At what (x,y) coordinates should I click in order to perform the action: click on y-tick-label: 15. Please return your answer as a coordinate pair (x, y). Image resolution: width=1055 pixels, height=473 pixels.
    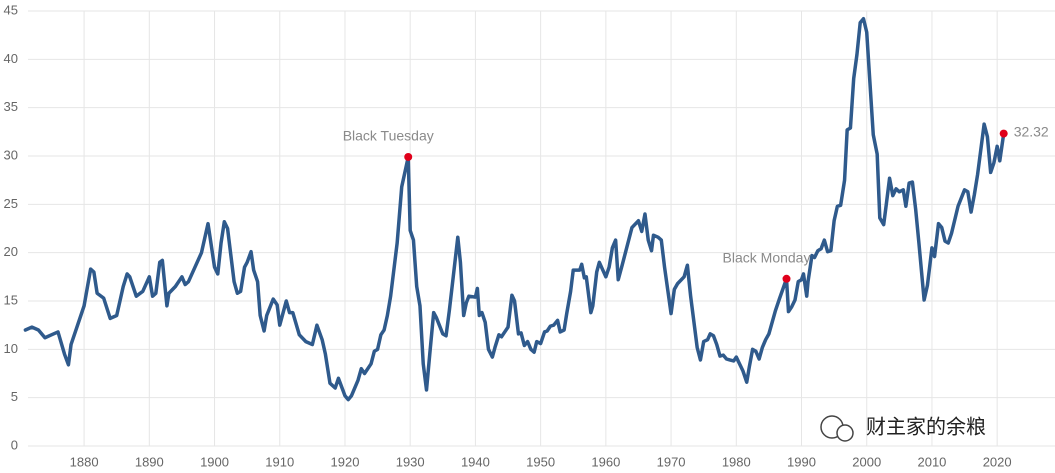
    Looking at the image, I should click on (11, 299).